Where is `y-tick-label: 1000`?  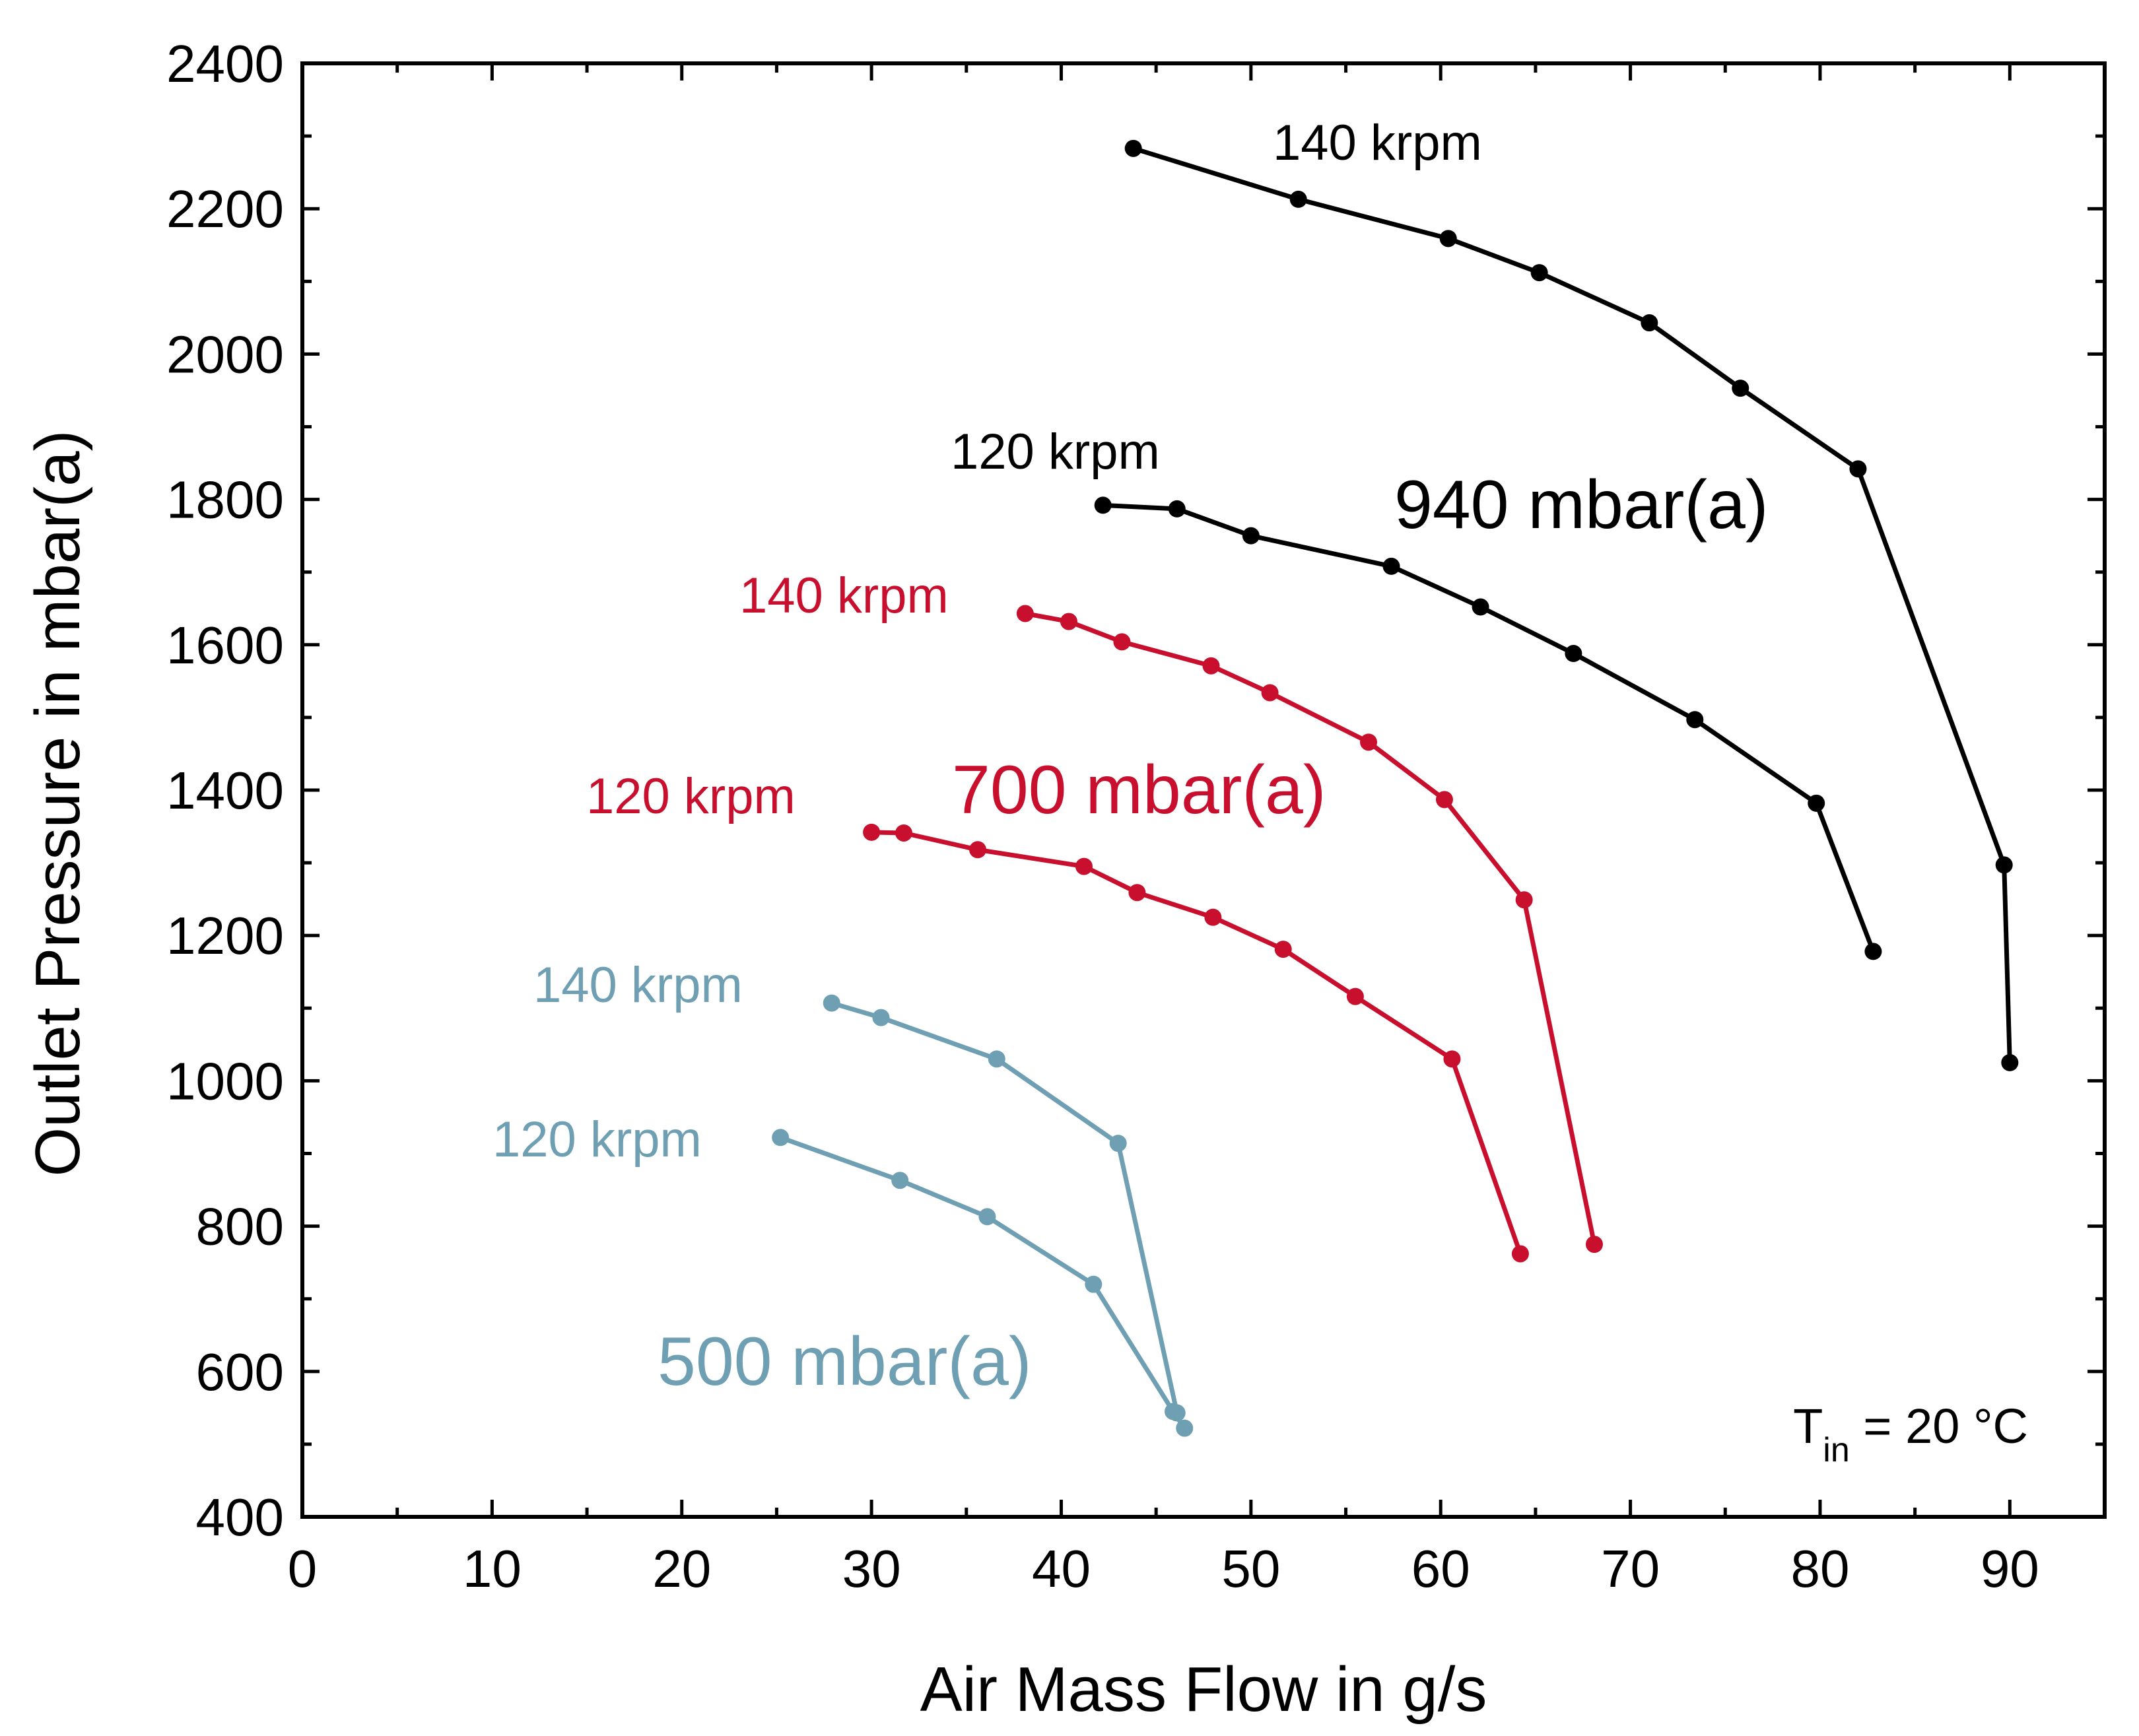
y-tick-label: 1000 is located at coordinates (225, 1081).